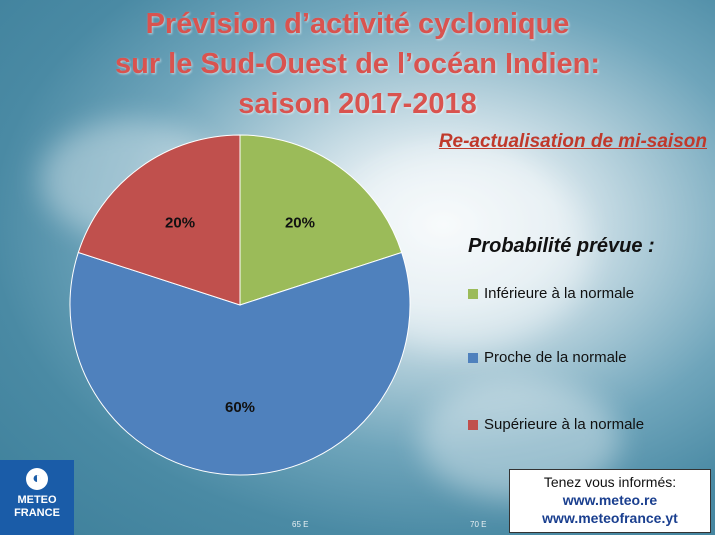 This screenshot has width=715, height=535. Describe the element at coordinates (473, 424) in the screenshot. I see `legend-swatch-superieure` at that location.